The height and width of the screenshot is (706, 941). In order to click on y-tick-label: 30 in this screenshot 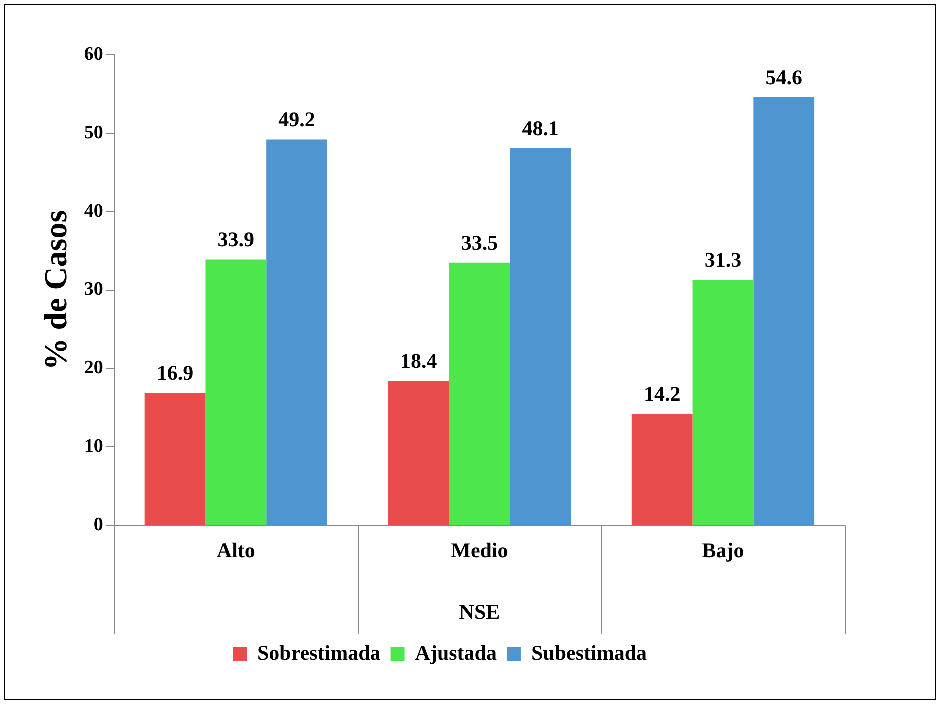, I will do `click(94, 289)`.